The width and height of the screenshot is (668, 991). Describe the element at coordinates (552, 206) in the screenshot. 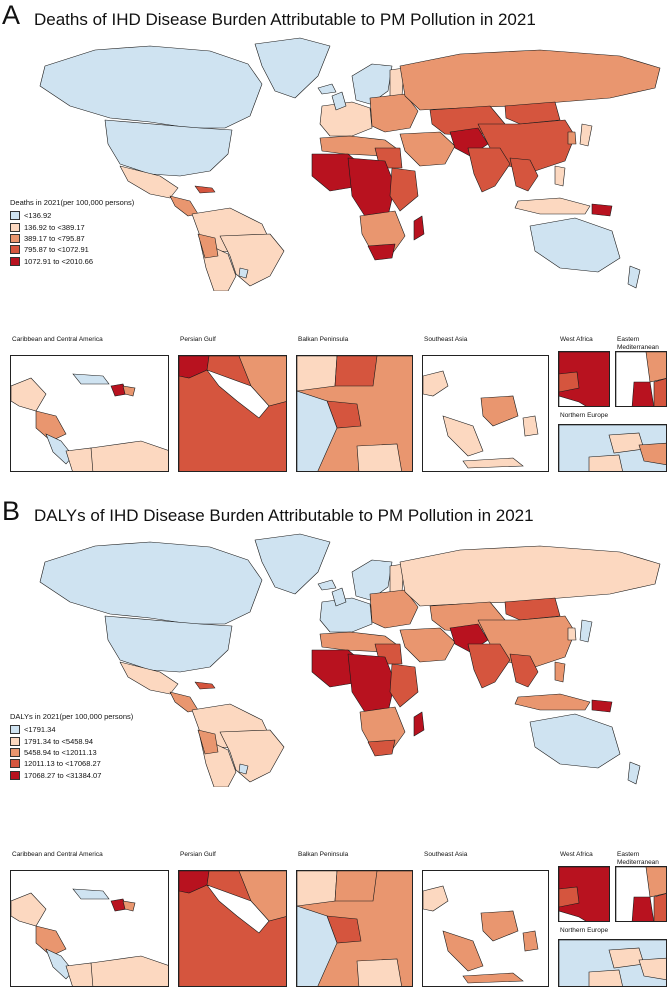

I see `region-indonesia` at that location.